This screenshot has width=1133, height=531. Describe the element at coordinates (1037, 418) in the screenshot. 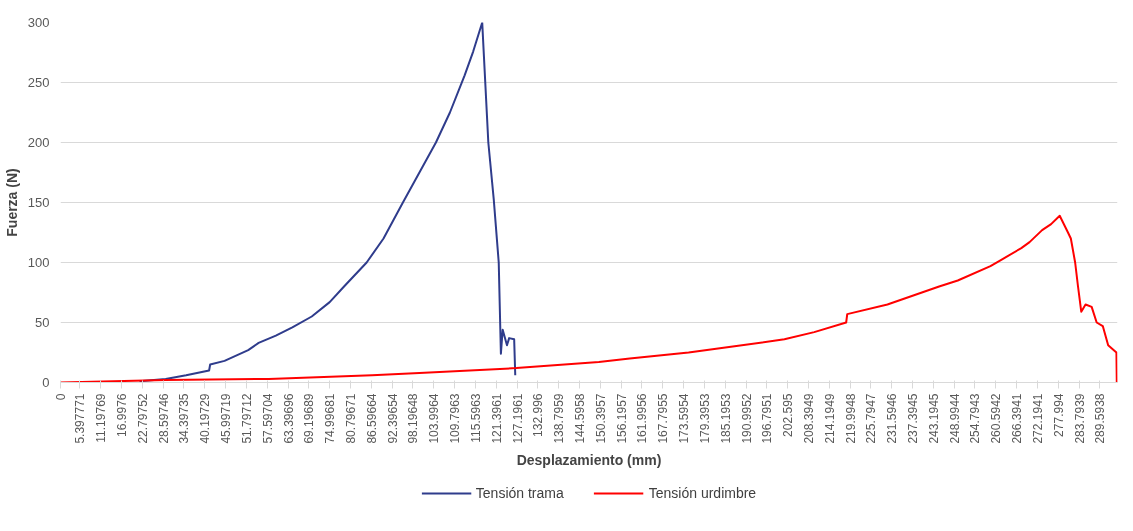

I see `x-tick-label: 272.1941` at that location.